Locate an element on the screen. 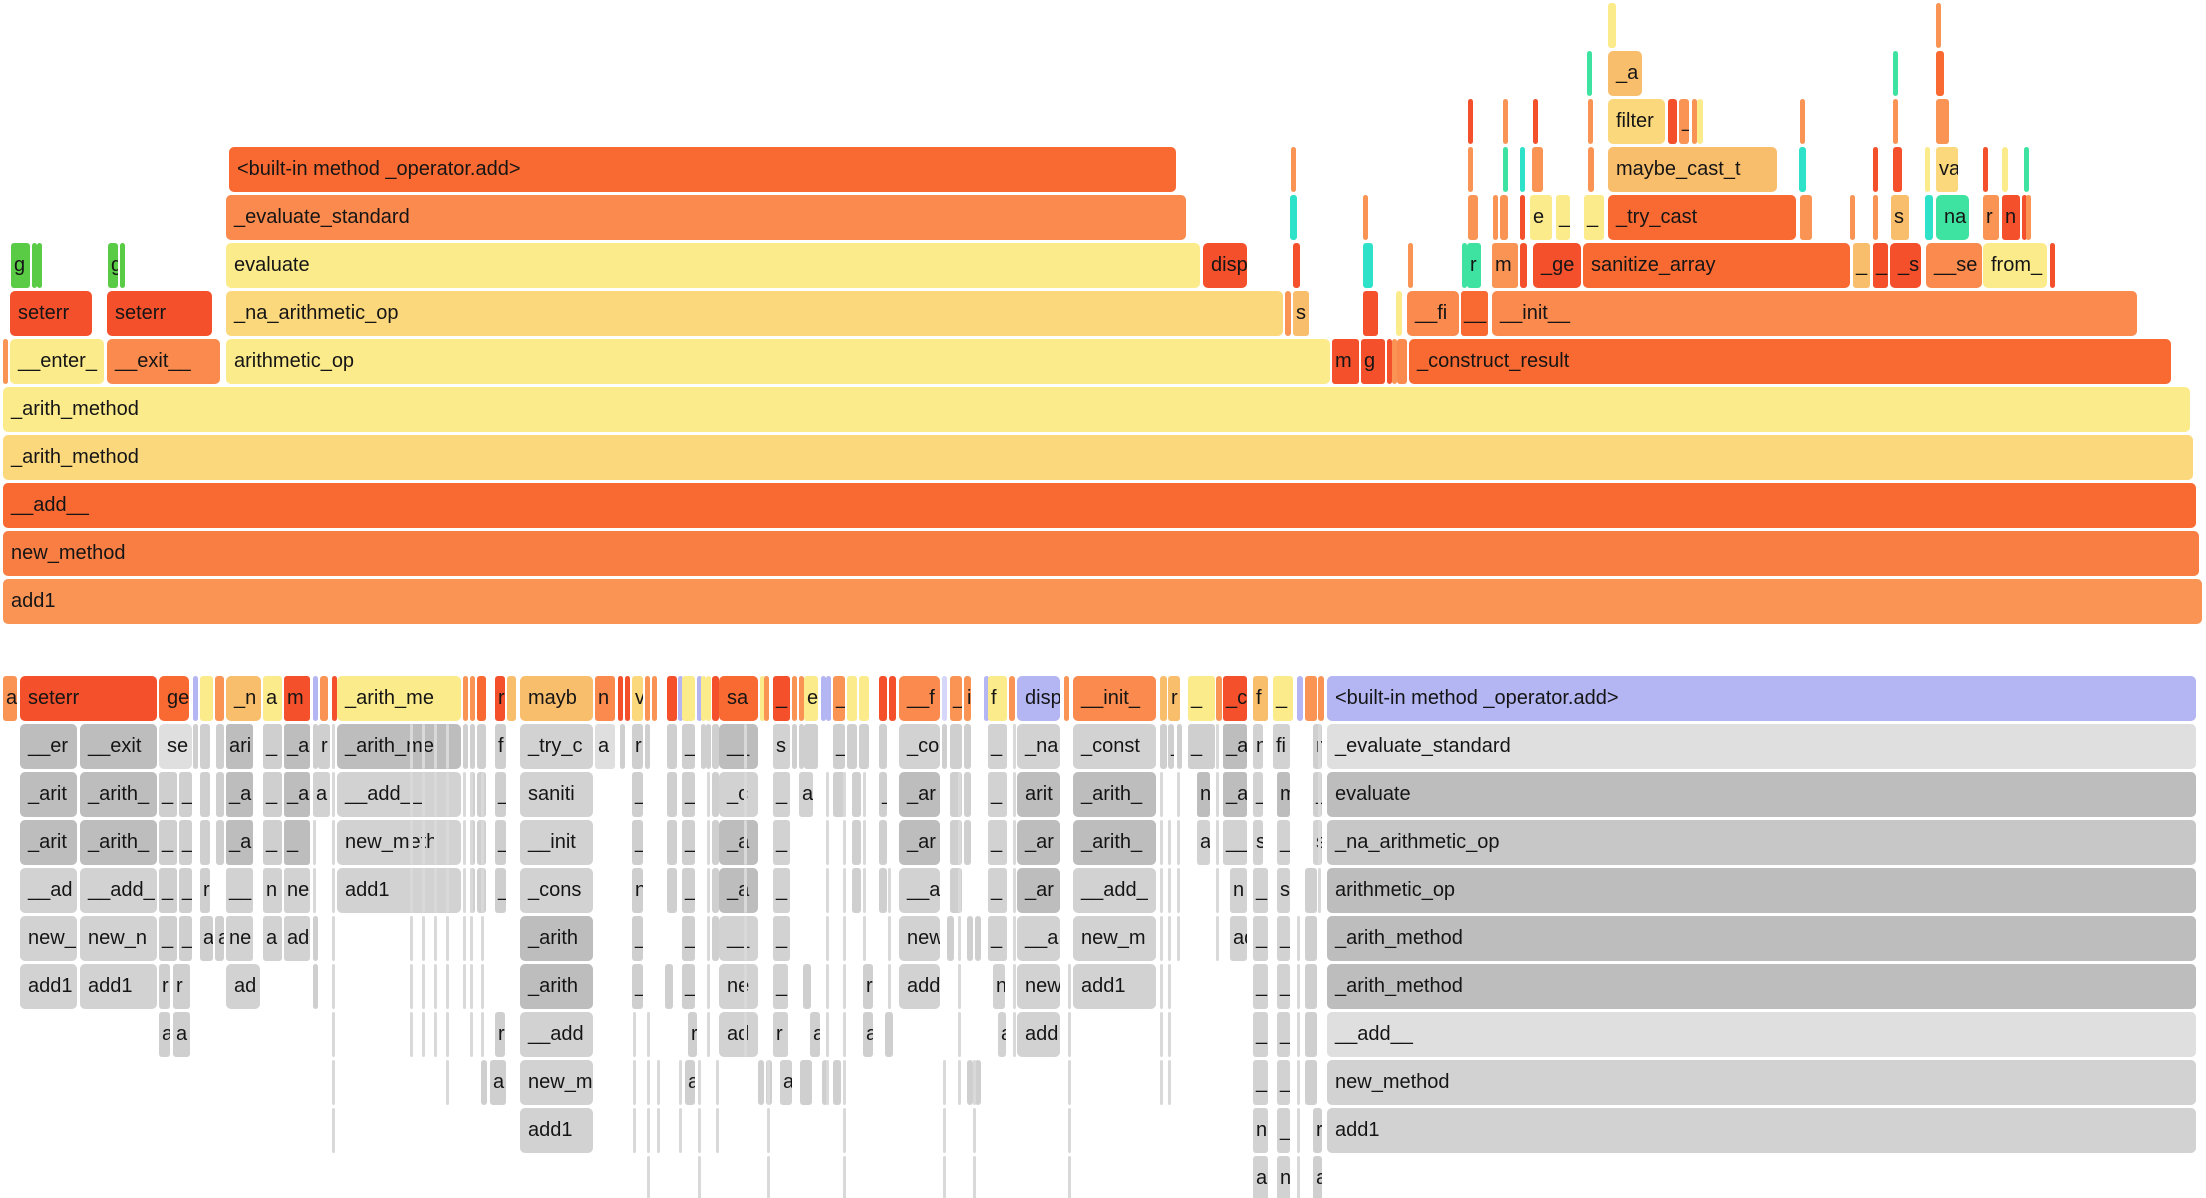 Image resolution: width=2206 pixels, height=1198 pixels. frame-bar: ge is located at coordinates (174, 698).